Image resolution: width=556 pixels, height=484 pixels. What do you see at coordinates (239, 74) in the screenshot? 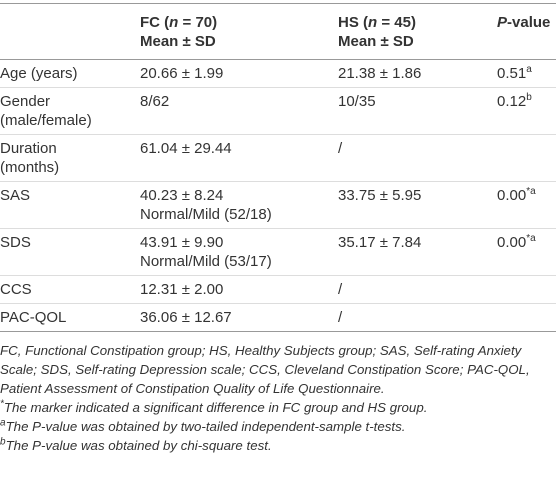
I see `fc-cell: 20.66 ± 1.99` at bounding box center [239, 74].